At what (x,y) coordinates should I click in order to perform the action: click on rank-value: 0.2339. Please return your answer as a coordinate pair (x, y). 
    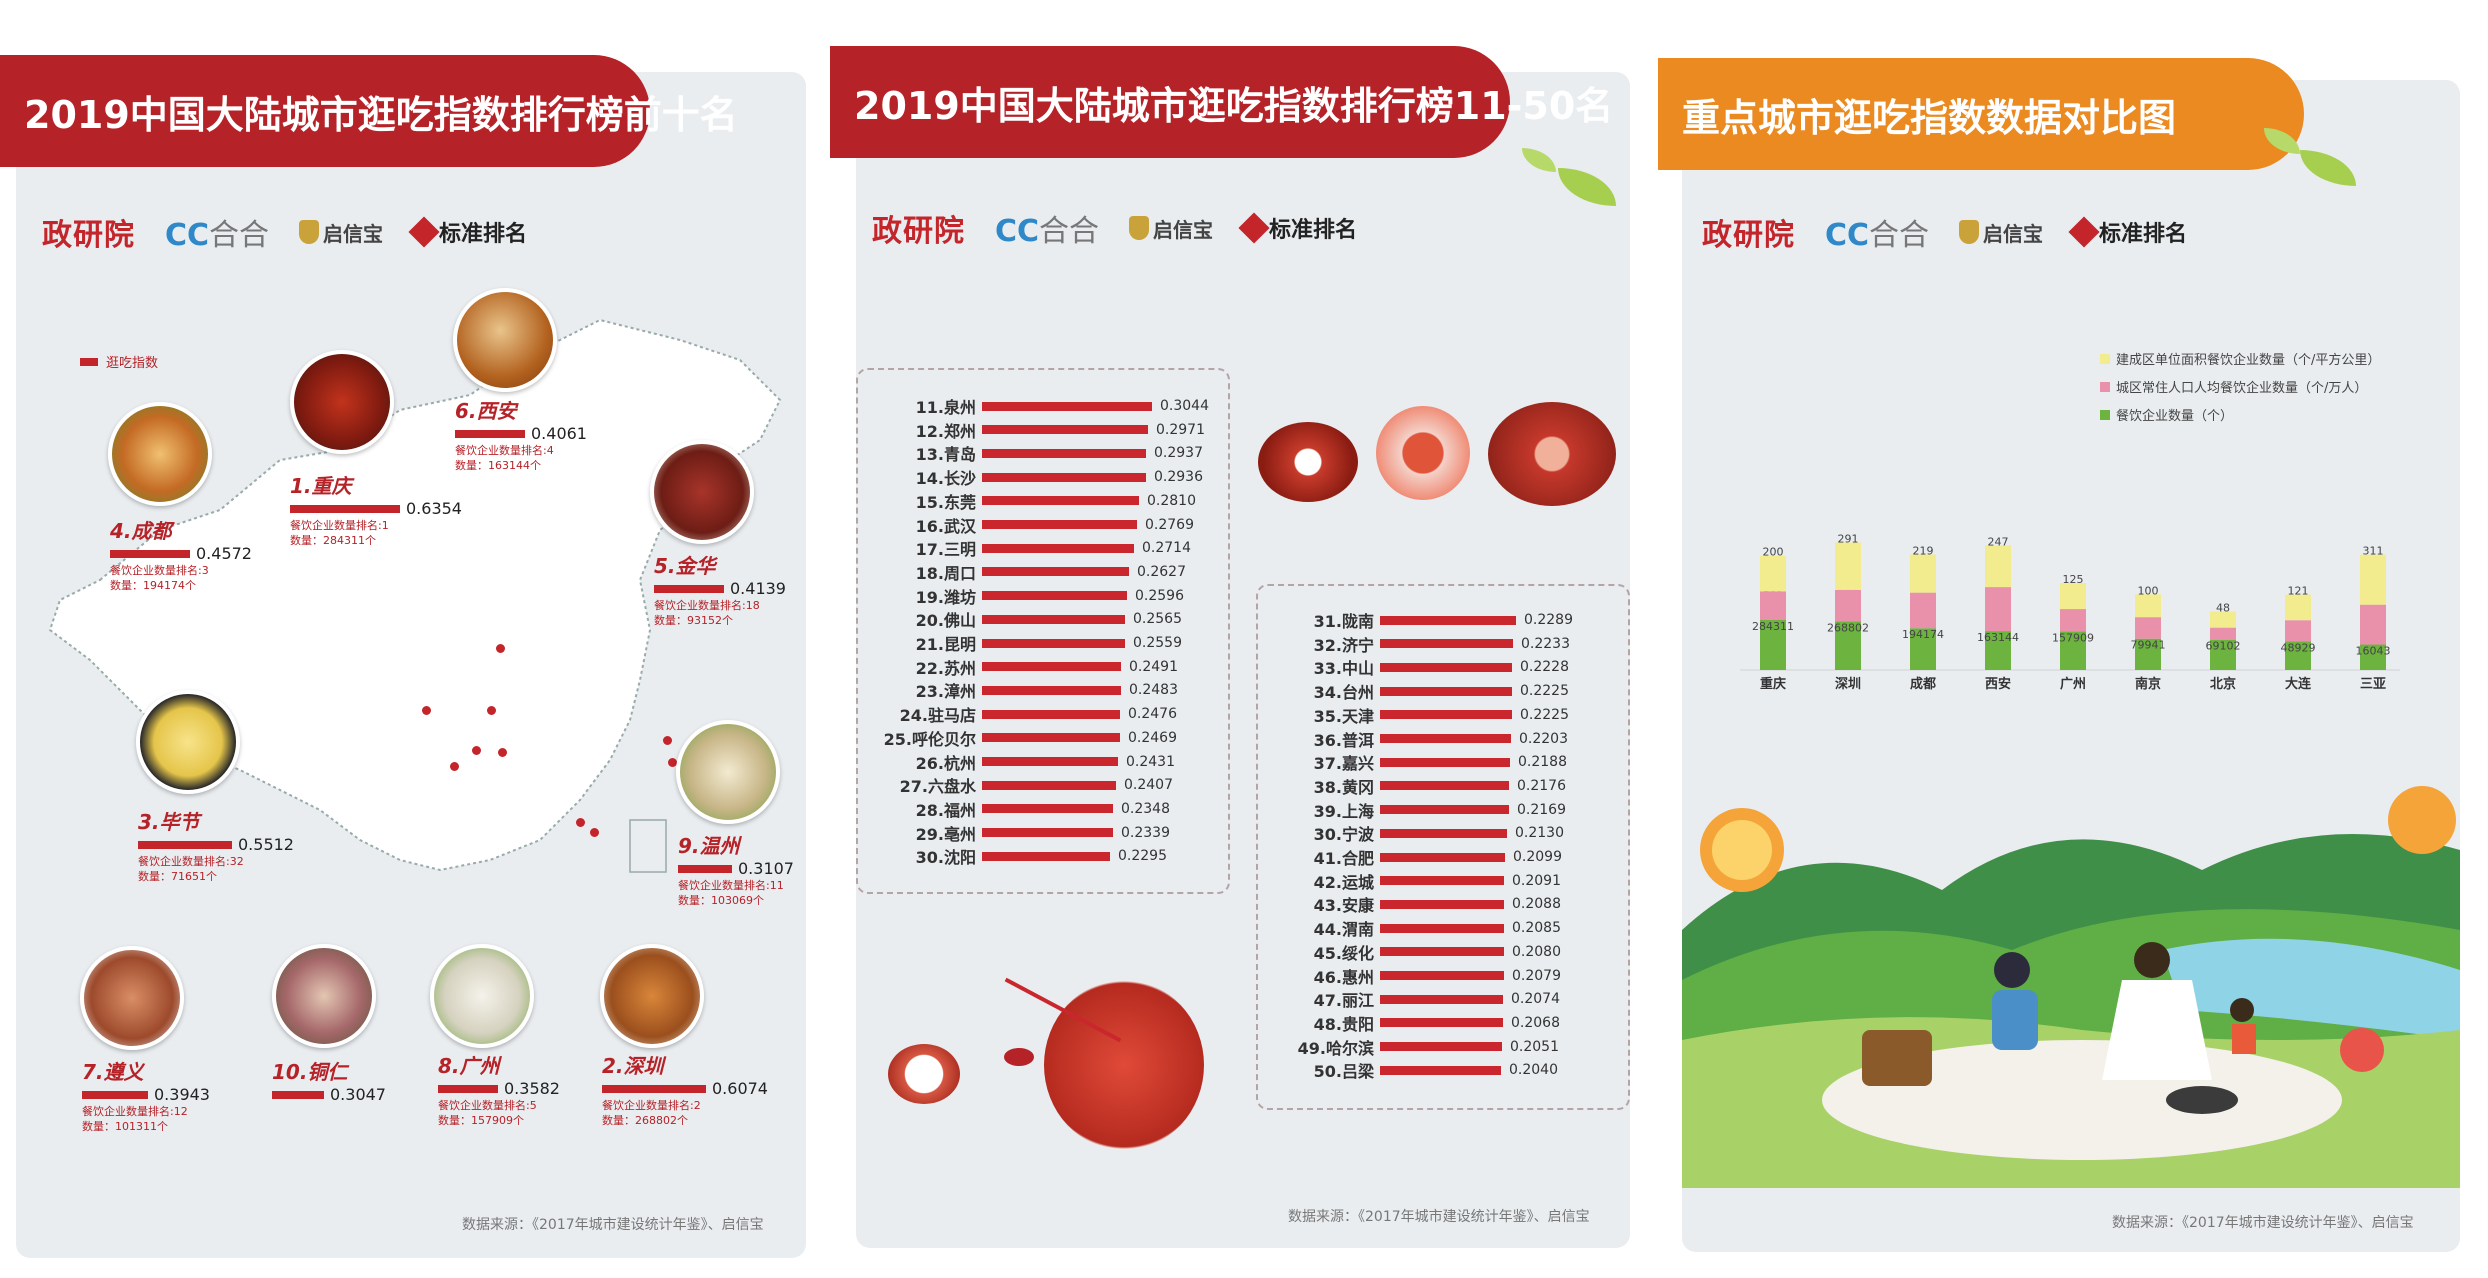
    Looking at the image, I should click on (1145, 832).